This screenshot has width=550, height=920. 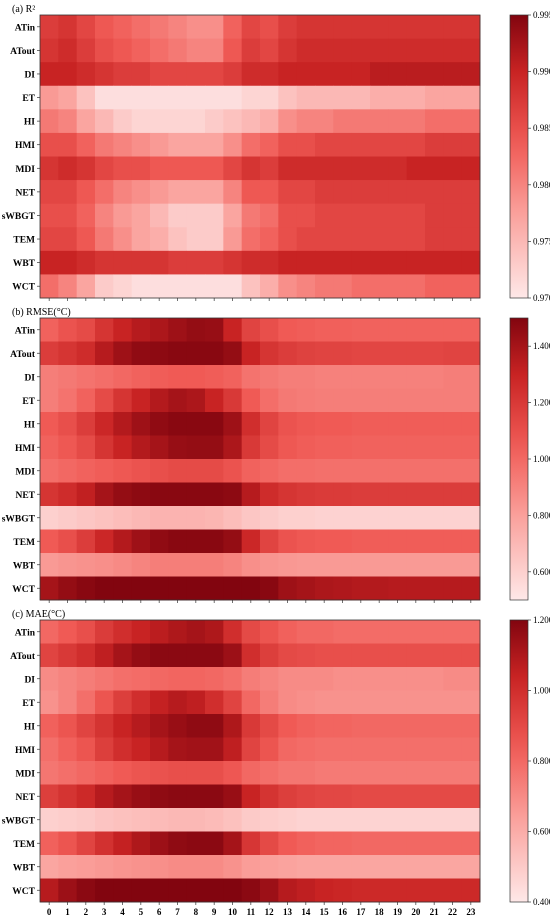 I want to click on colorbar-tick-label: 0.800, so click(x=541, y=761).